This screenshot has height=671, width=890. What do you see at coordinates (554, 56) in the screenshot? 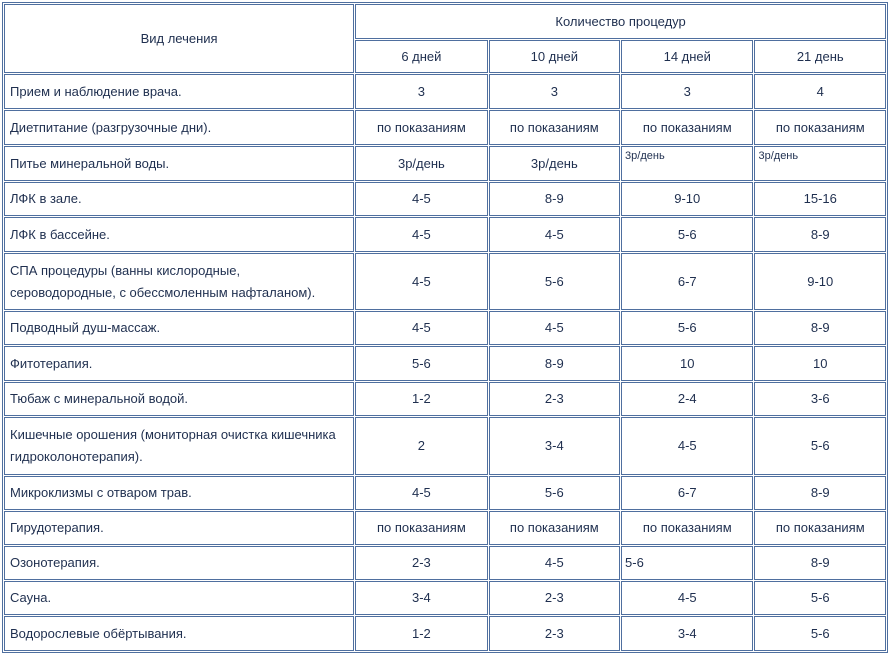
I see `header-cell: 10 дней` at bounding box center [554, 56].